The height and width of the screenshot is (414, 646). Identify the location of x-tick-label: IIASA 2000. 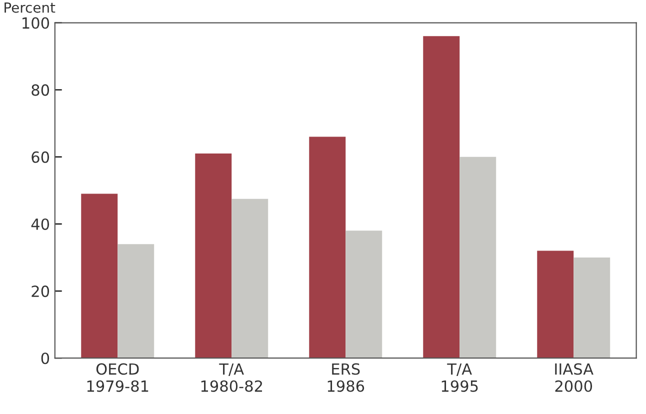
(574, 377).